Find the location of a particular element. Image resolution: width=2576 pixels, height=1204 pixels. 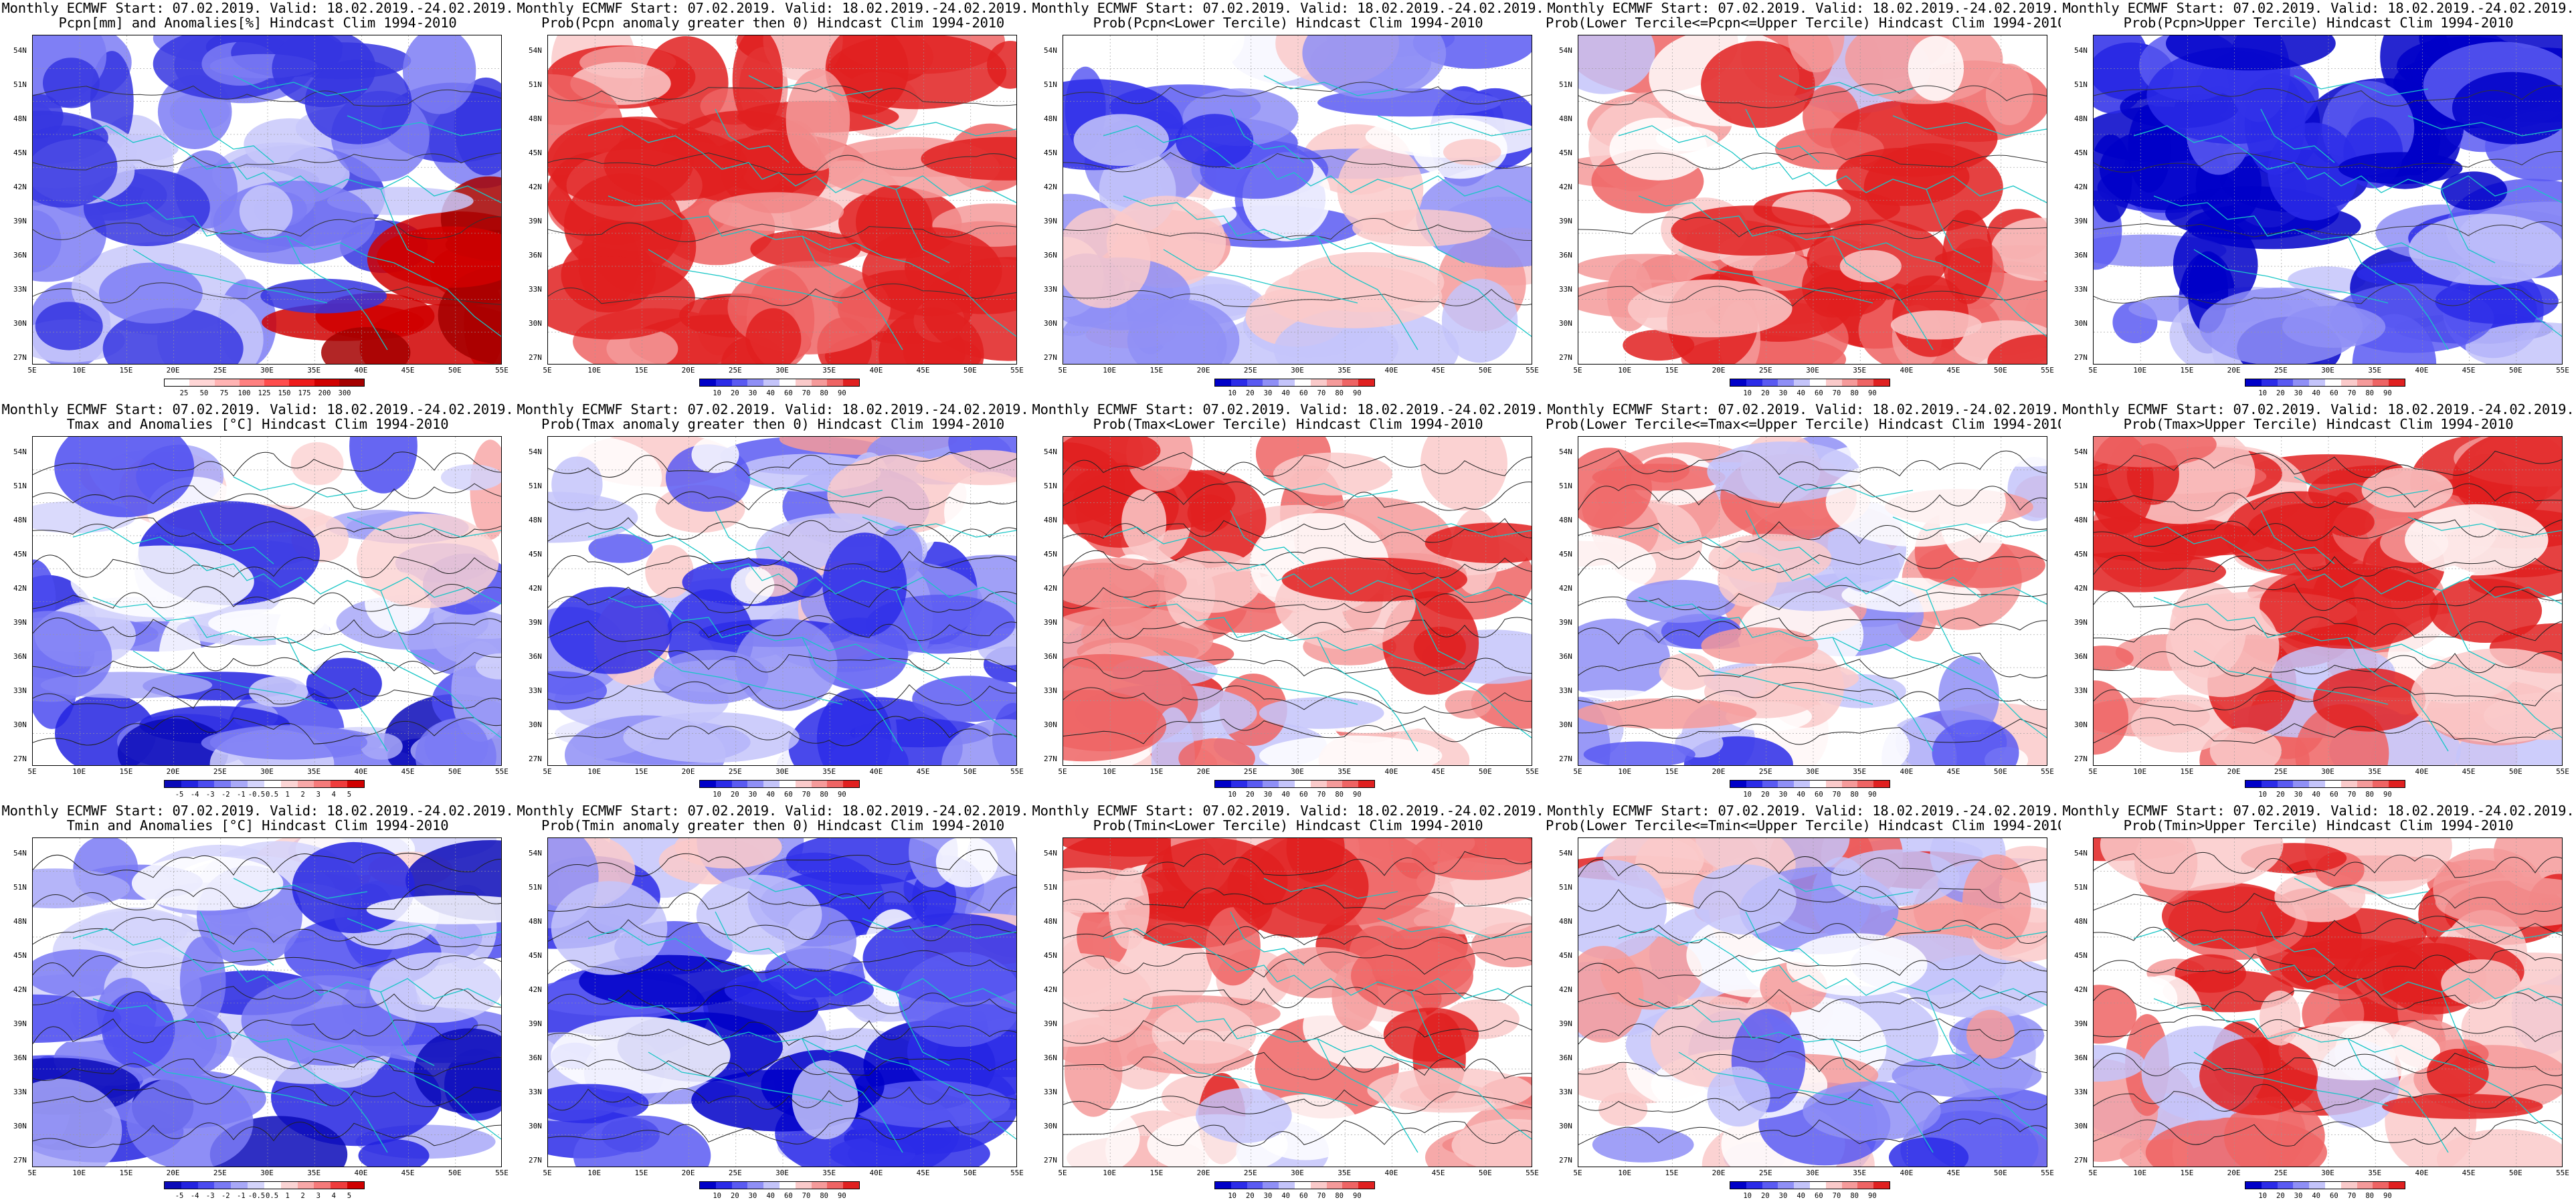

longitude-label: 20E is located at coordinates (688, 771).